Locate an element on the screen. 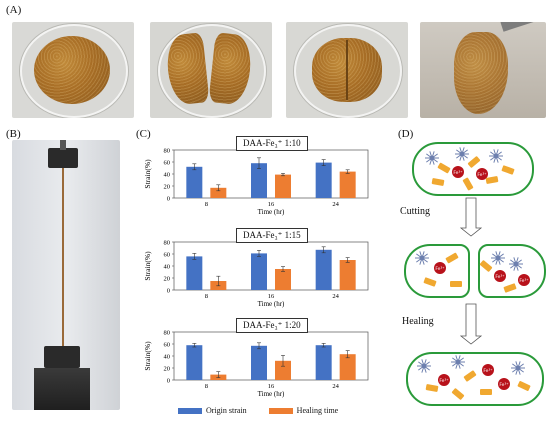  chart-title: DAA-Fe₃⁺ 1:15 is located at coordinates (272, 235).